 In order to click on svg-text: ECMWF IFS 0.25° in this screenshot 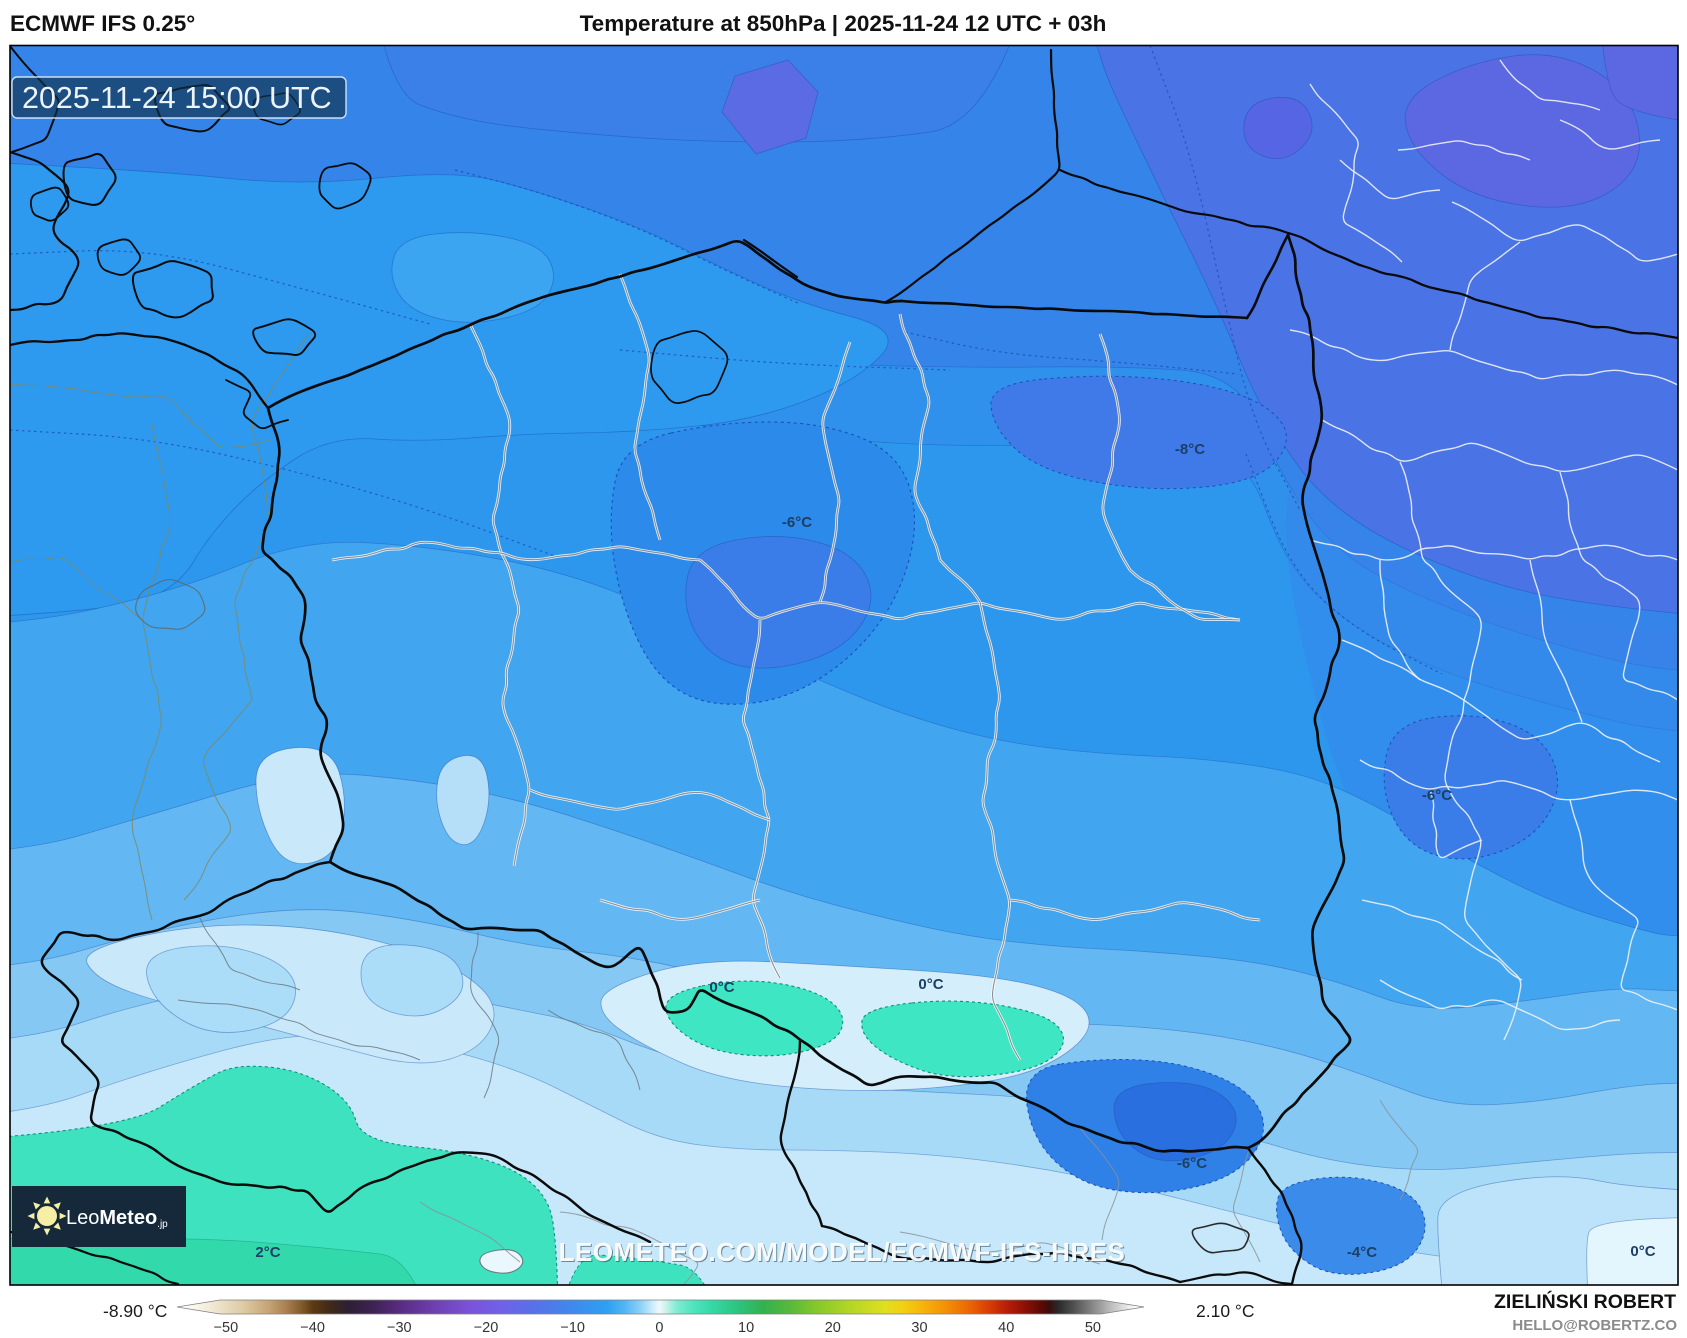, I will do `click(102, 23)`.